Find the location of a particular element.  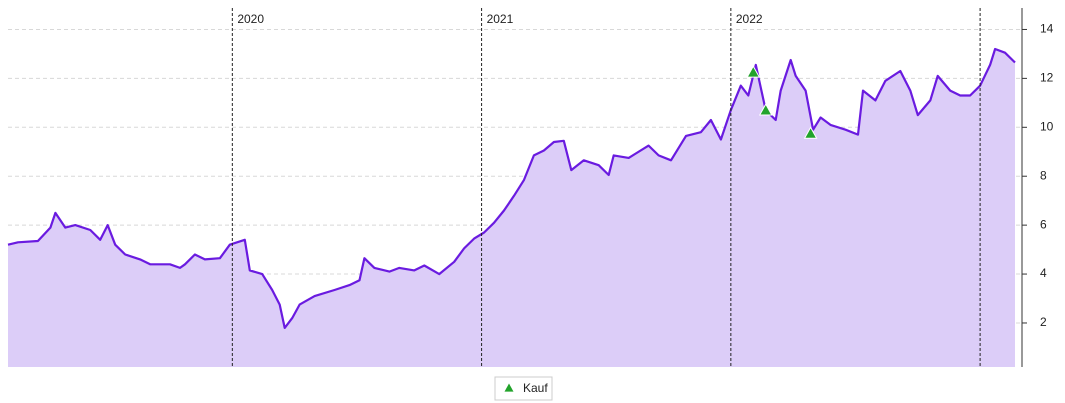

y-tick-label: 8 is located at coordinates (1043, 175).